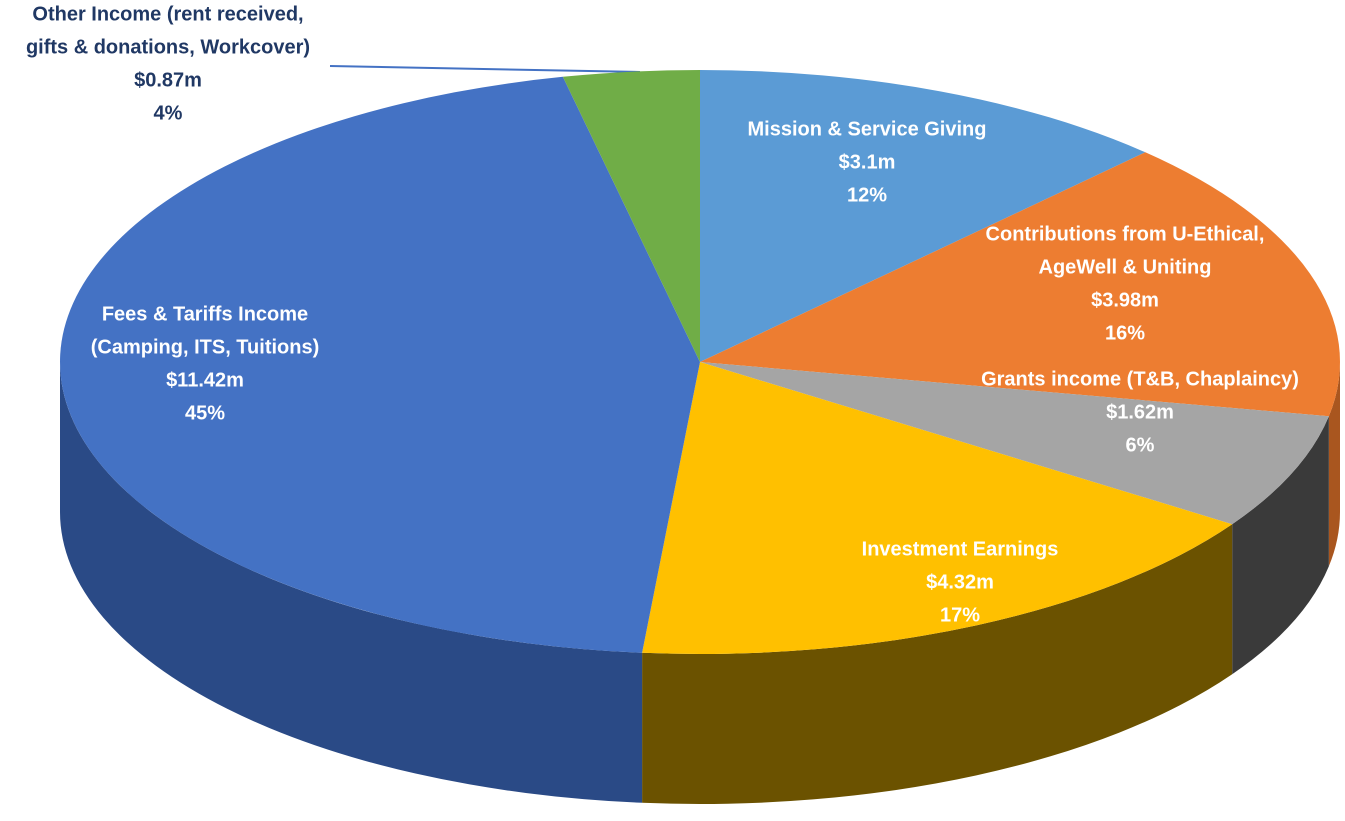 The height and width of the screenshot is (821, 1345). Describe the element at coordinates (1140, 412) in the screenshot. I see `data-label-value: $1.62m` at that location.